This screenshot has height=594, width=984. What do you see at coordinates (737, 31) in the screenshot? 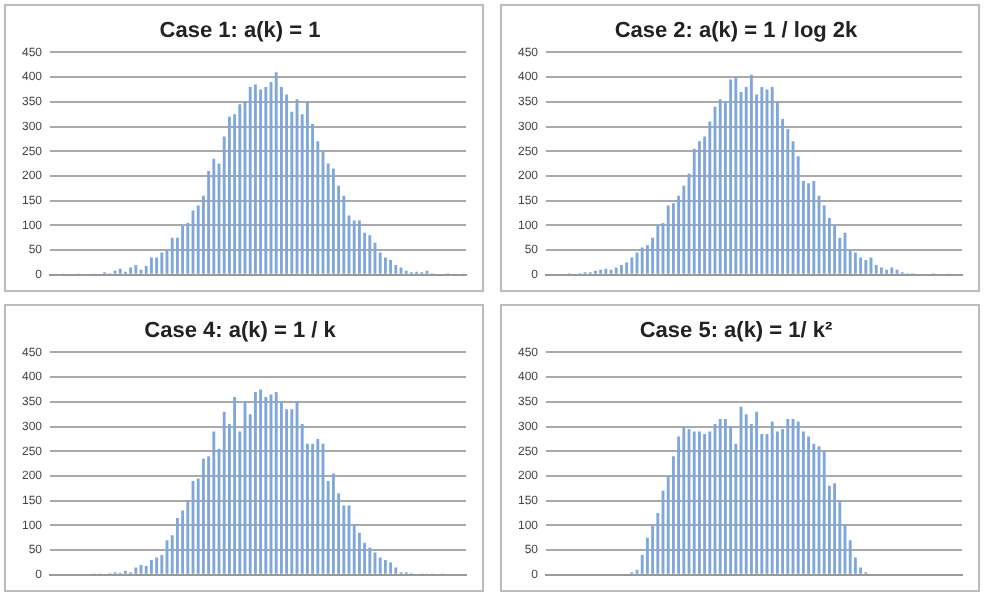
I see `chart-title: Case 2: a(k) = 1 / log 2k` at bounding box center [737, 31].